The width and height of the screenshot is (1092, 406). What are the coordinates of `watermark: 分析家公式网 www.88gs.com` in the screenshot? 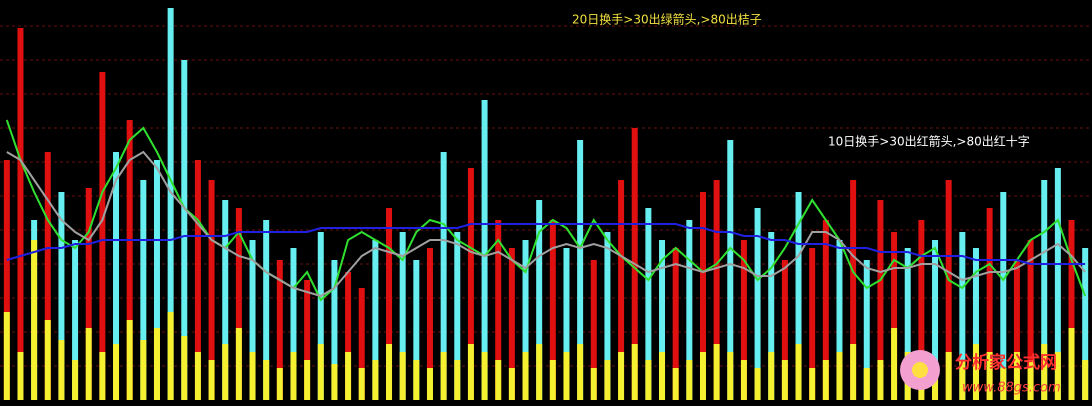 It's located at (980, 373).